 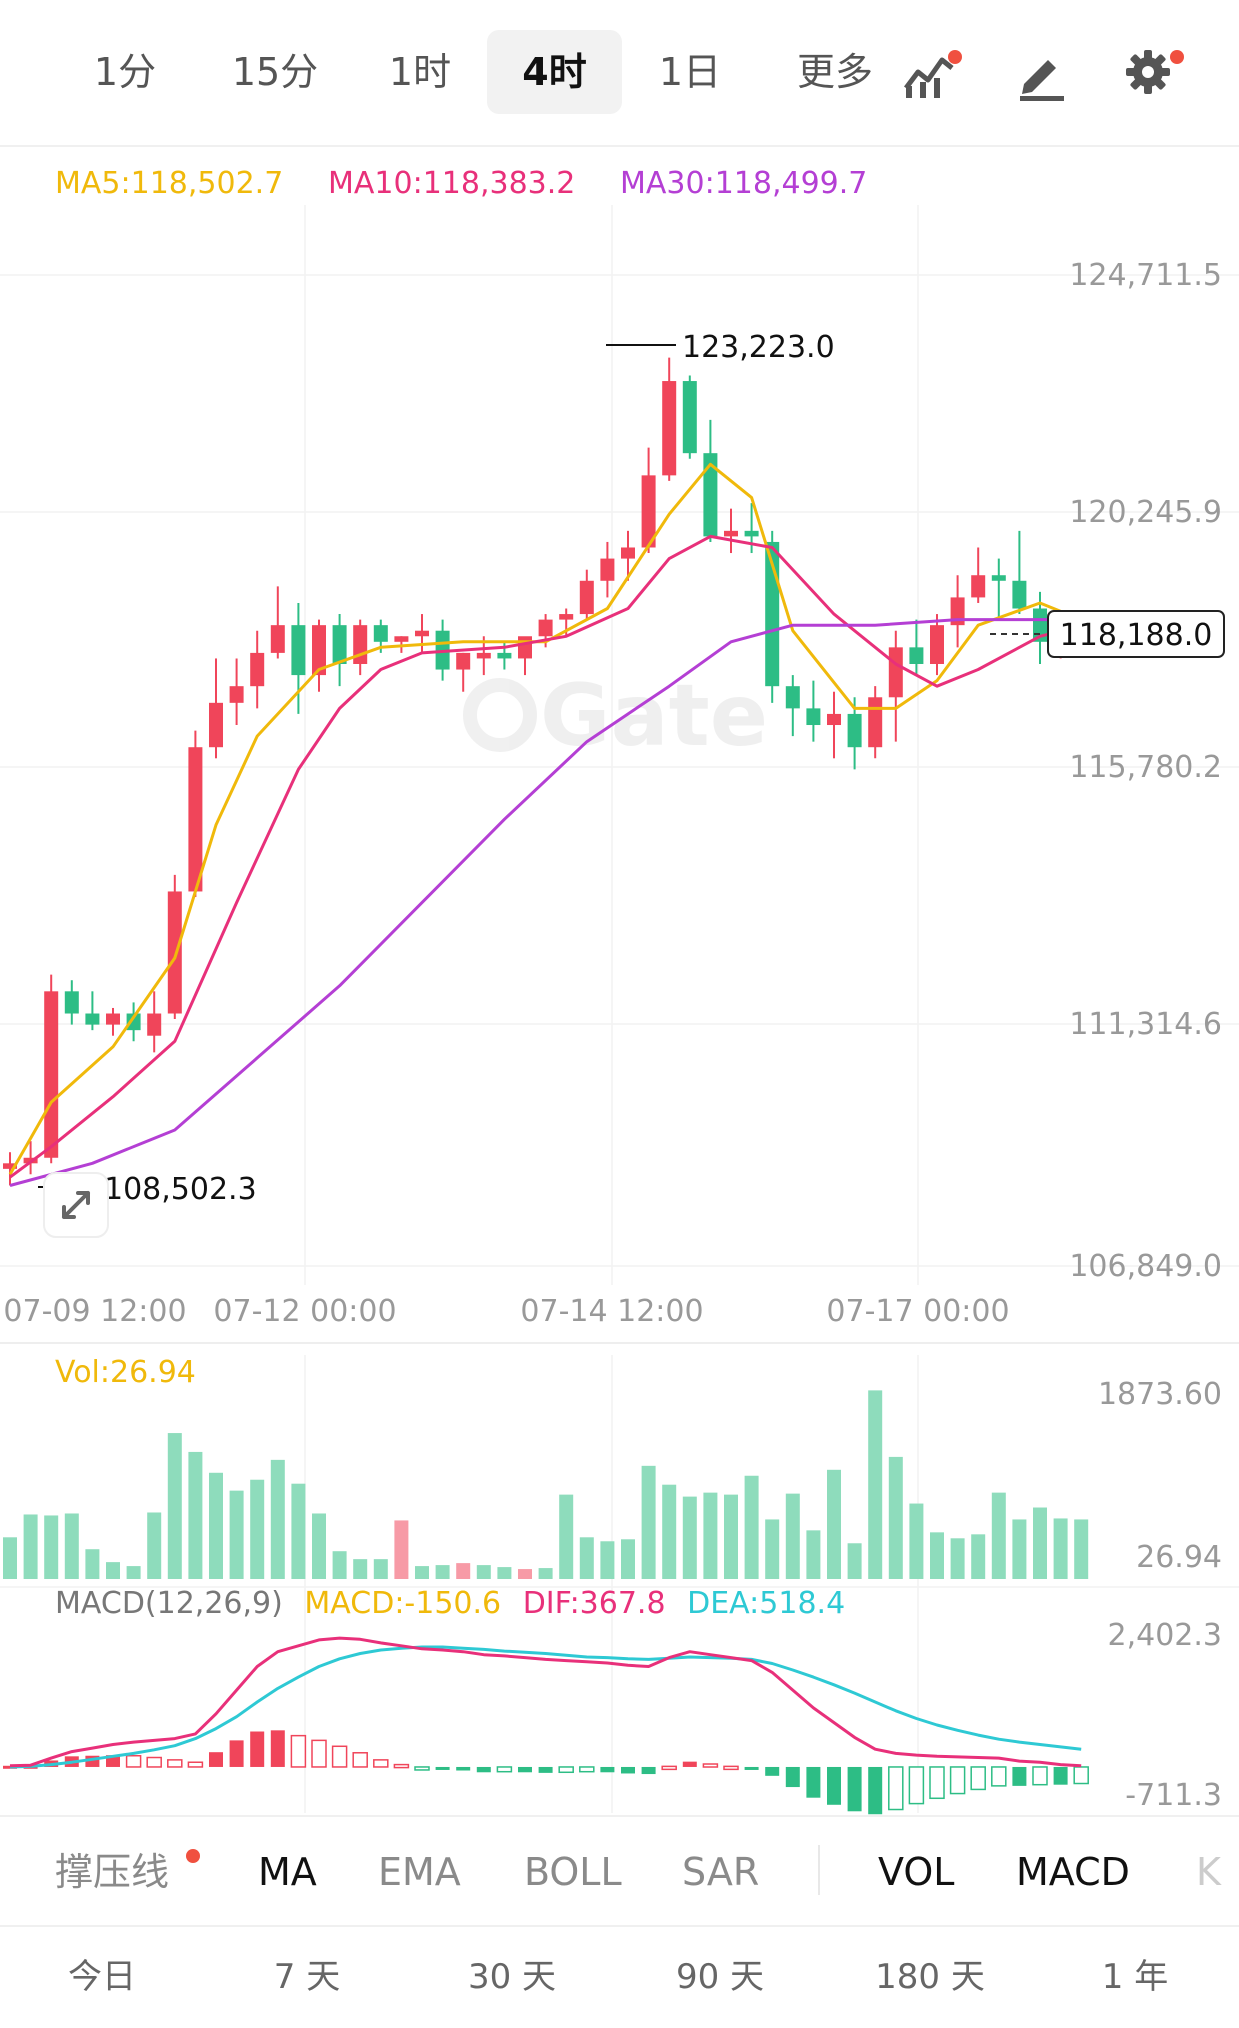 I want to click on price-tick: 111,314.6, so click(x=1145, y=1024).